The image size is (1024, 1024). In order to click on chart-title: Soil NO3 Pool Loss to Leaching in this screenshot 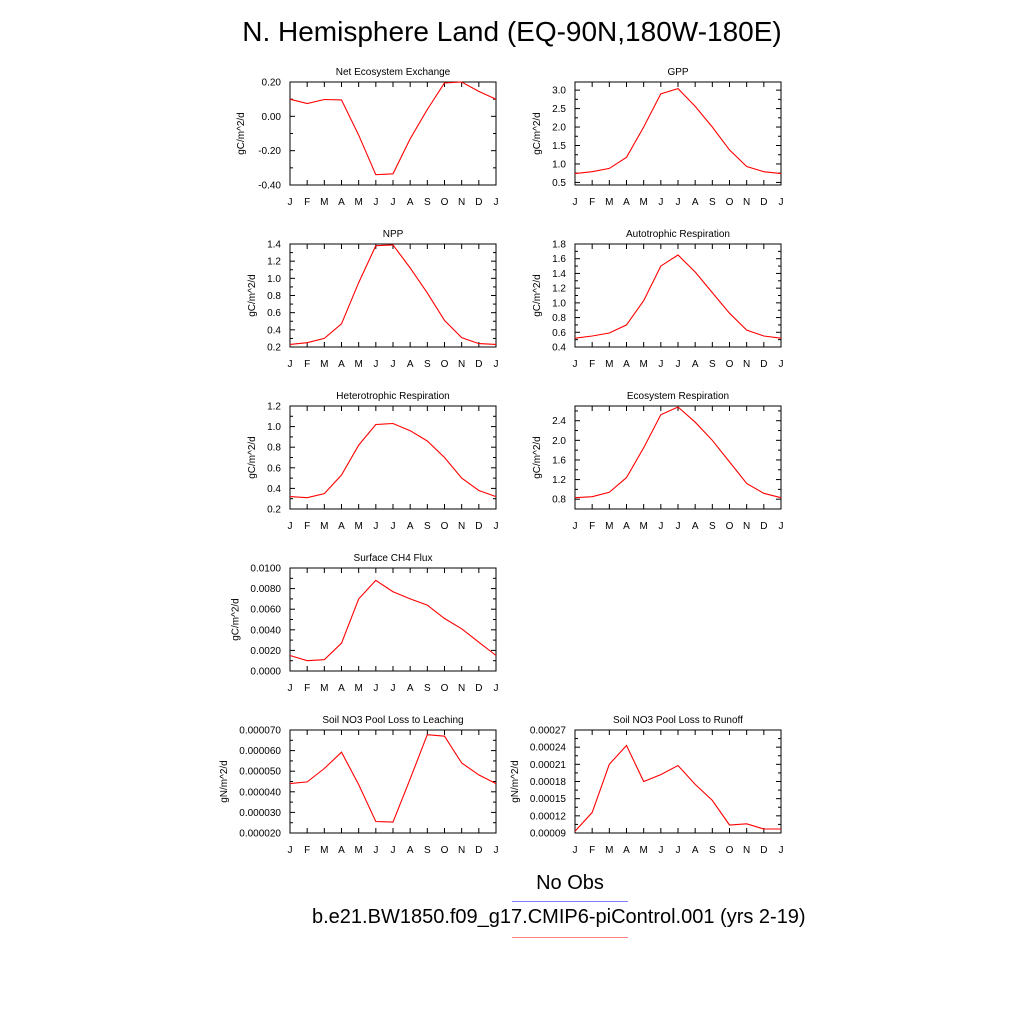, I will do `click(392, 720)`.